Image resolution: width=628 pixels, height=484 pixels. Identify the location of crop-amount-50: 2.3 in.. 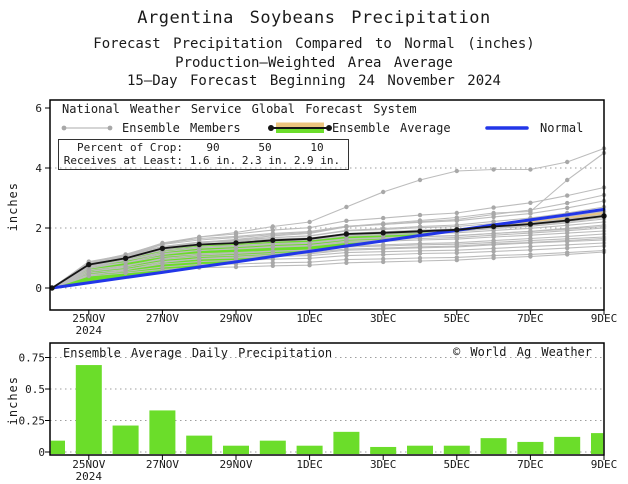
(265, 160).